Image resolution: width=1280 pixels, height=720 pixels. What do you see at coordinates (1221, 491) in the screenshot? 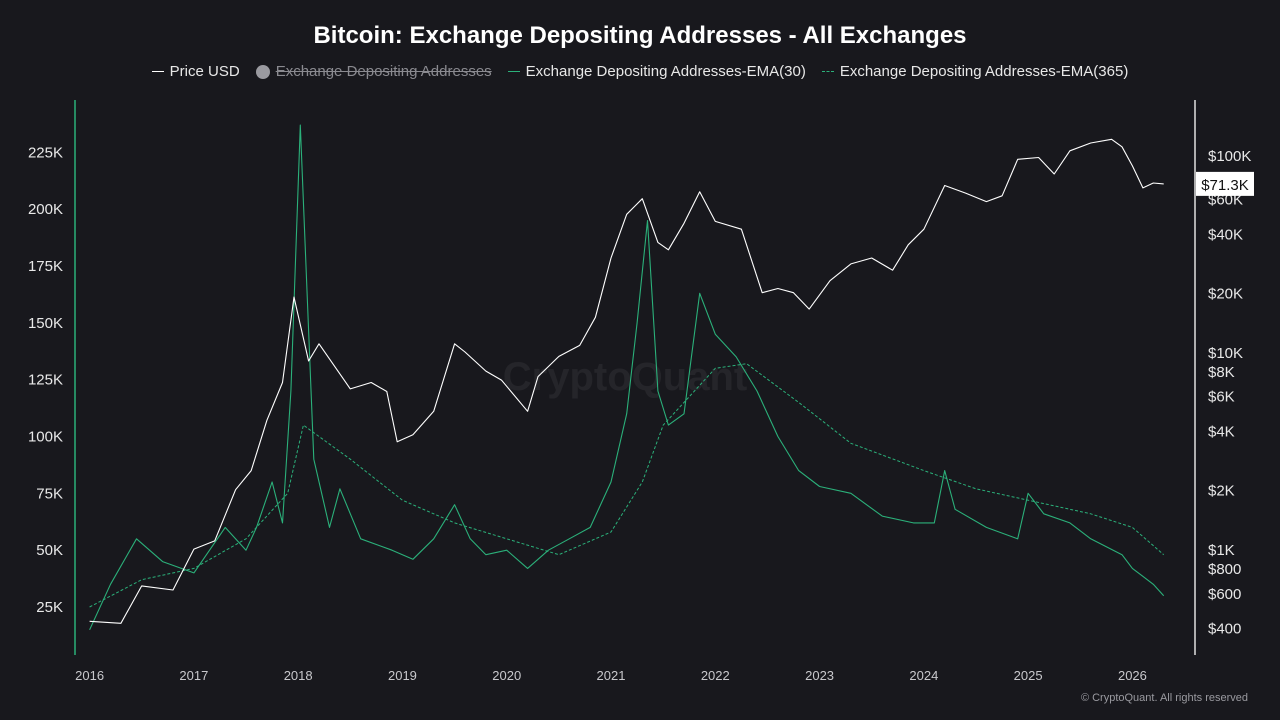
I see `y-right-tick-label: $2K` at bounding box center [1221, 491].